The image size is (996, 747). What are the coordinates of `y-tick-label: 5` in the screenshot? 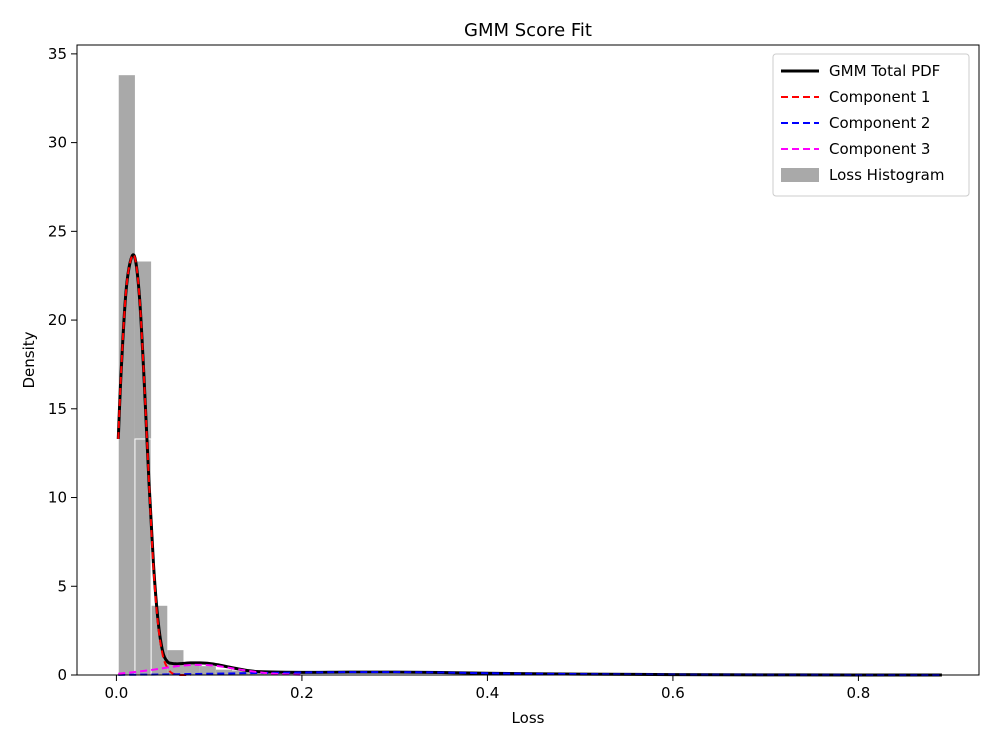 It's located at (62, 586).